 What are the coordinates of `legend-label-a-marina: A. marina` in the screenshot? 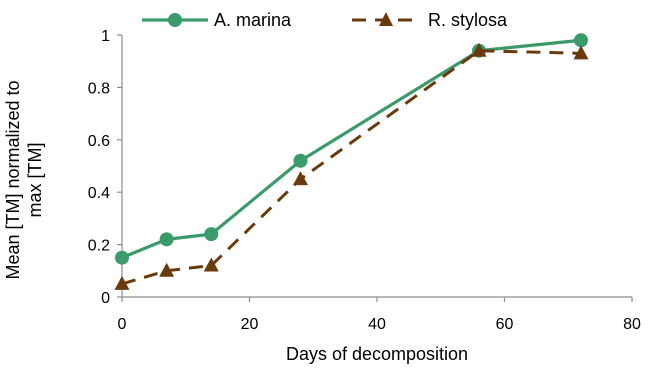 It's located at (253, 20).